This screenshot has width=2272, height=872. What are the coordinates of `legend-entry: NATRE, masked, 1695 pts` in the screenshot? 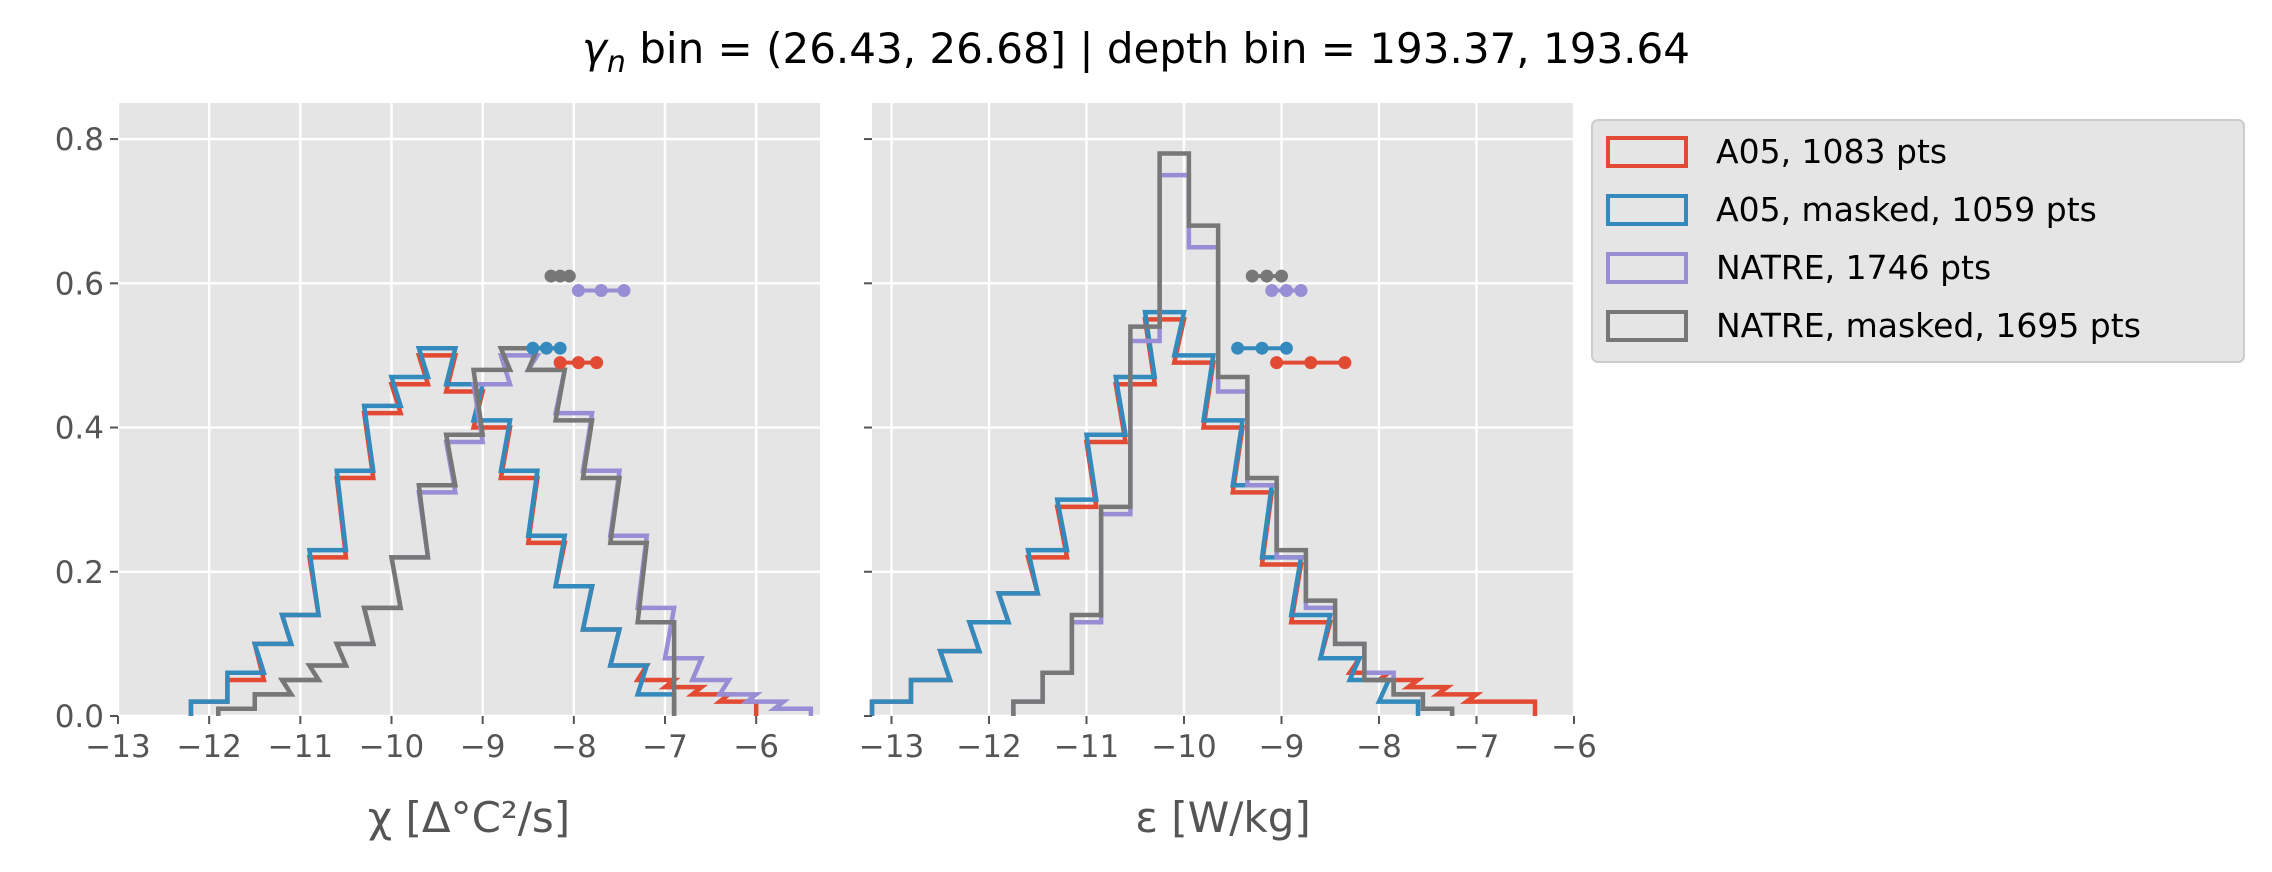 It's located at (1873, 325).